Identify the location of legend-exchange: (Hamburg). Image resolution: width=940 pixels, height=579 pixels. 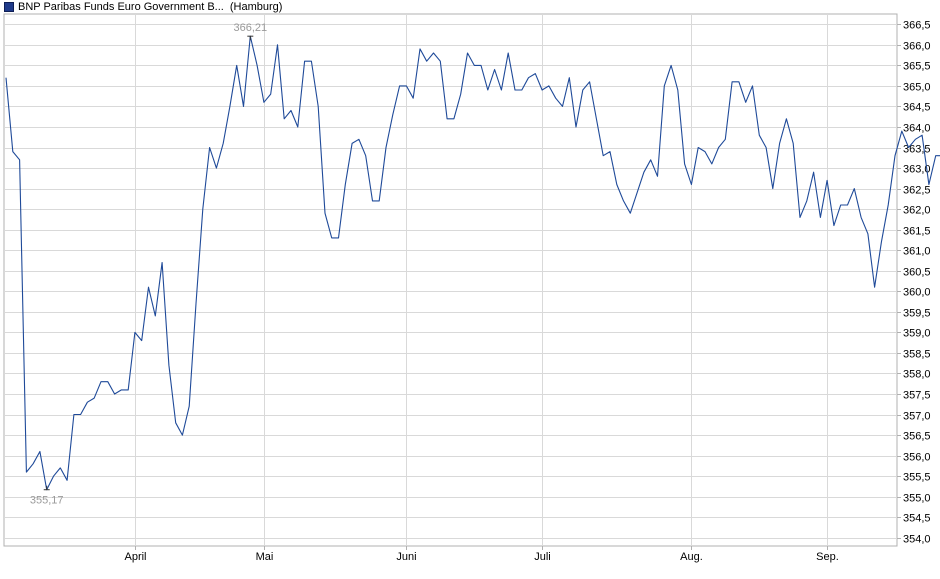
(256, 7).